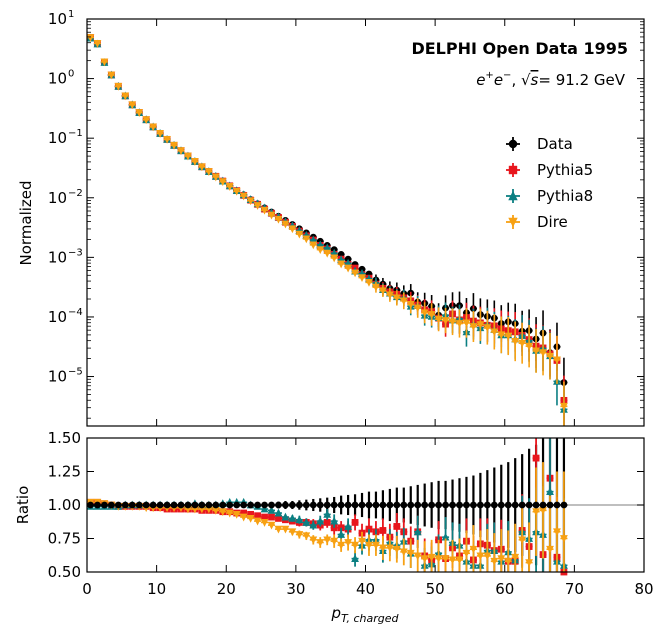  What do you see at coordinates (555, 144) in the screenshot?
I see `legend-label-data: Data` at bounding box center [555, 144].